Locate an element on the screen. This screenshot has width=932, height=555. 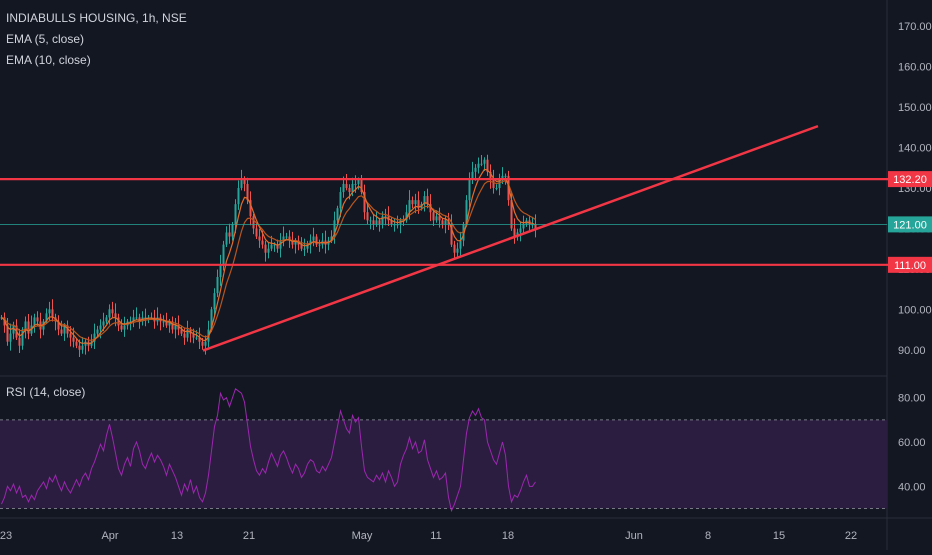
resistance-price-tag: 132.20 is located at coordinates (910, 180).